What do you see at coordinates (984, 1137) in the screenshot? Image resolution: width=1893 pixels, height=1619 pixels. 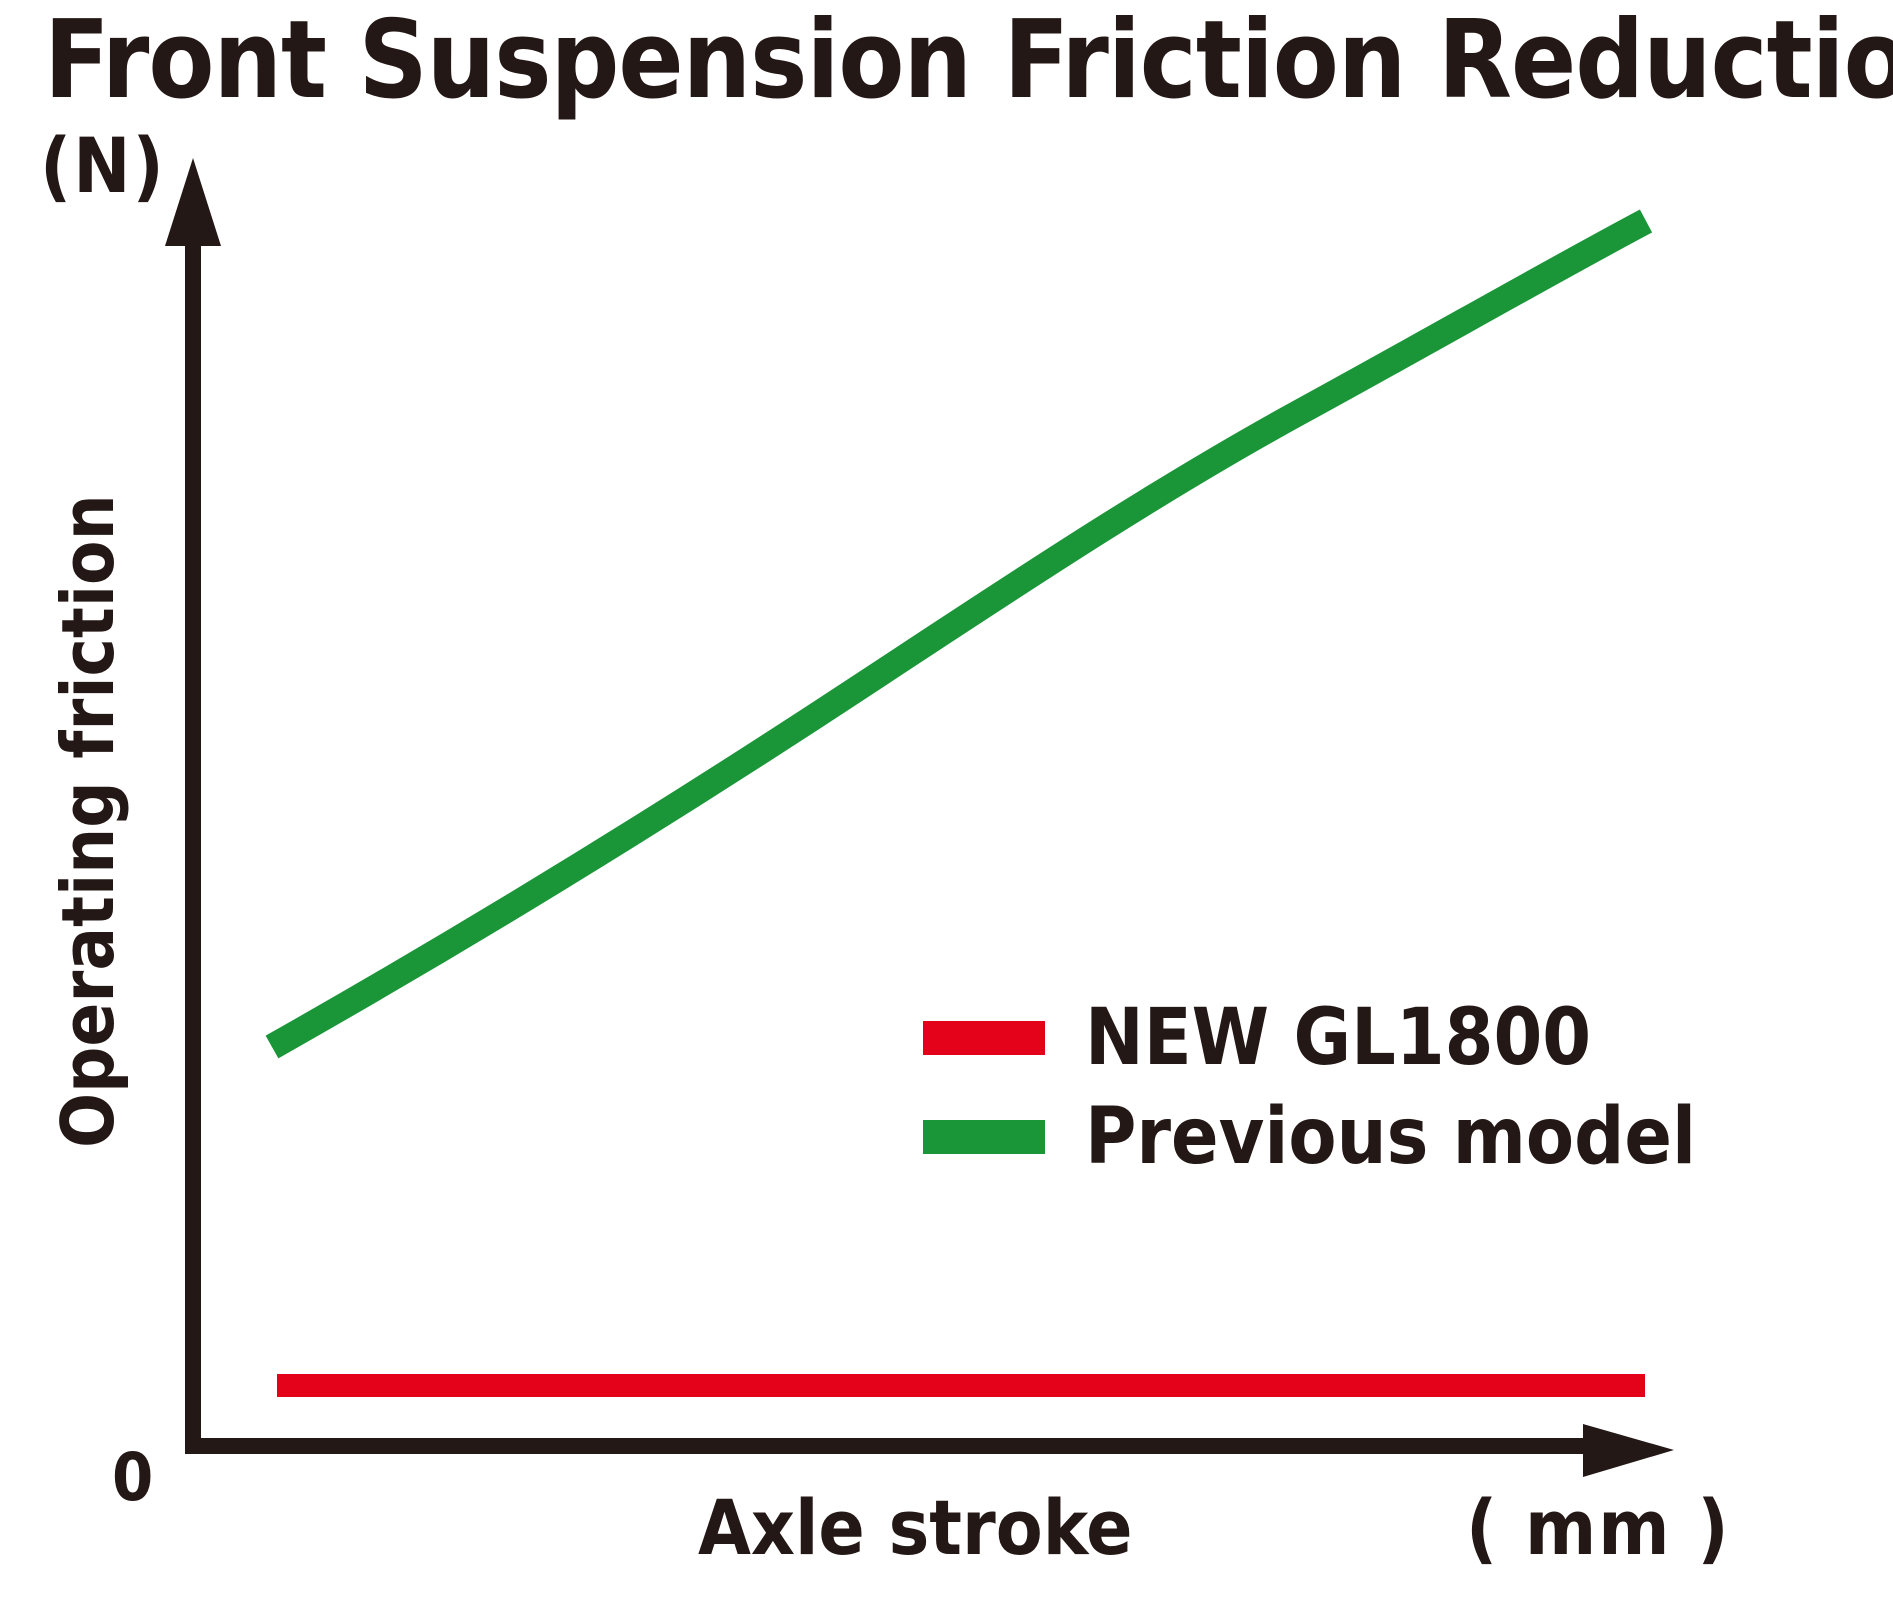 I see `legend-swatch-previous-model` at bounding box center [984, 1137].